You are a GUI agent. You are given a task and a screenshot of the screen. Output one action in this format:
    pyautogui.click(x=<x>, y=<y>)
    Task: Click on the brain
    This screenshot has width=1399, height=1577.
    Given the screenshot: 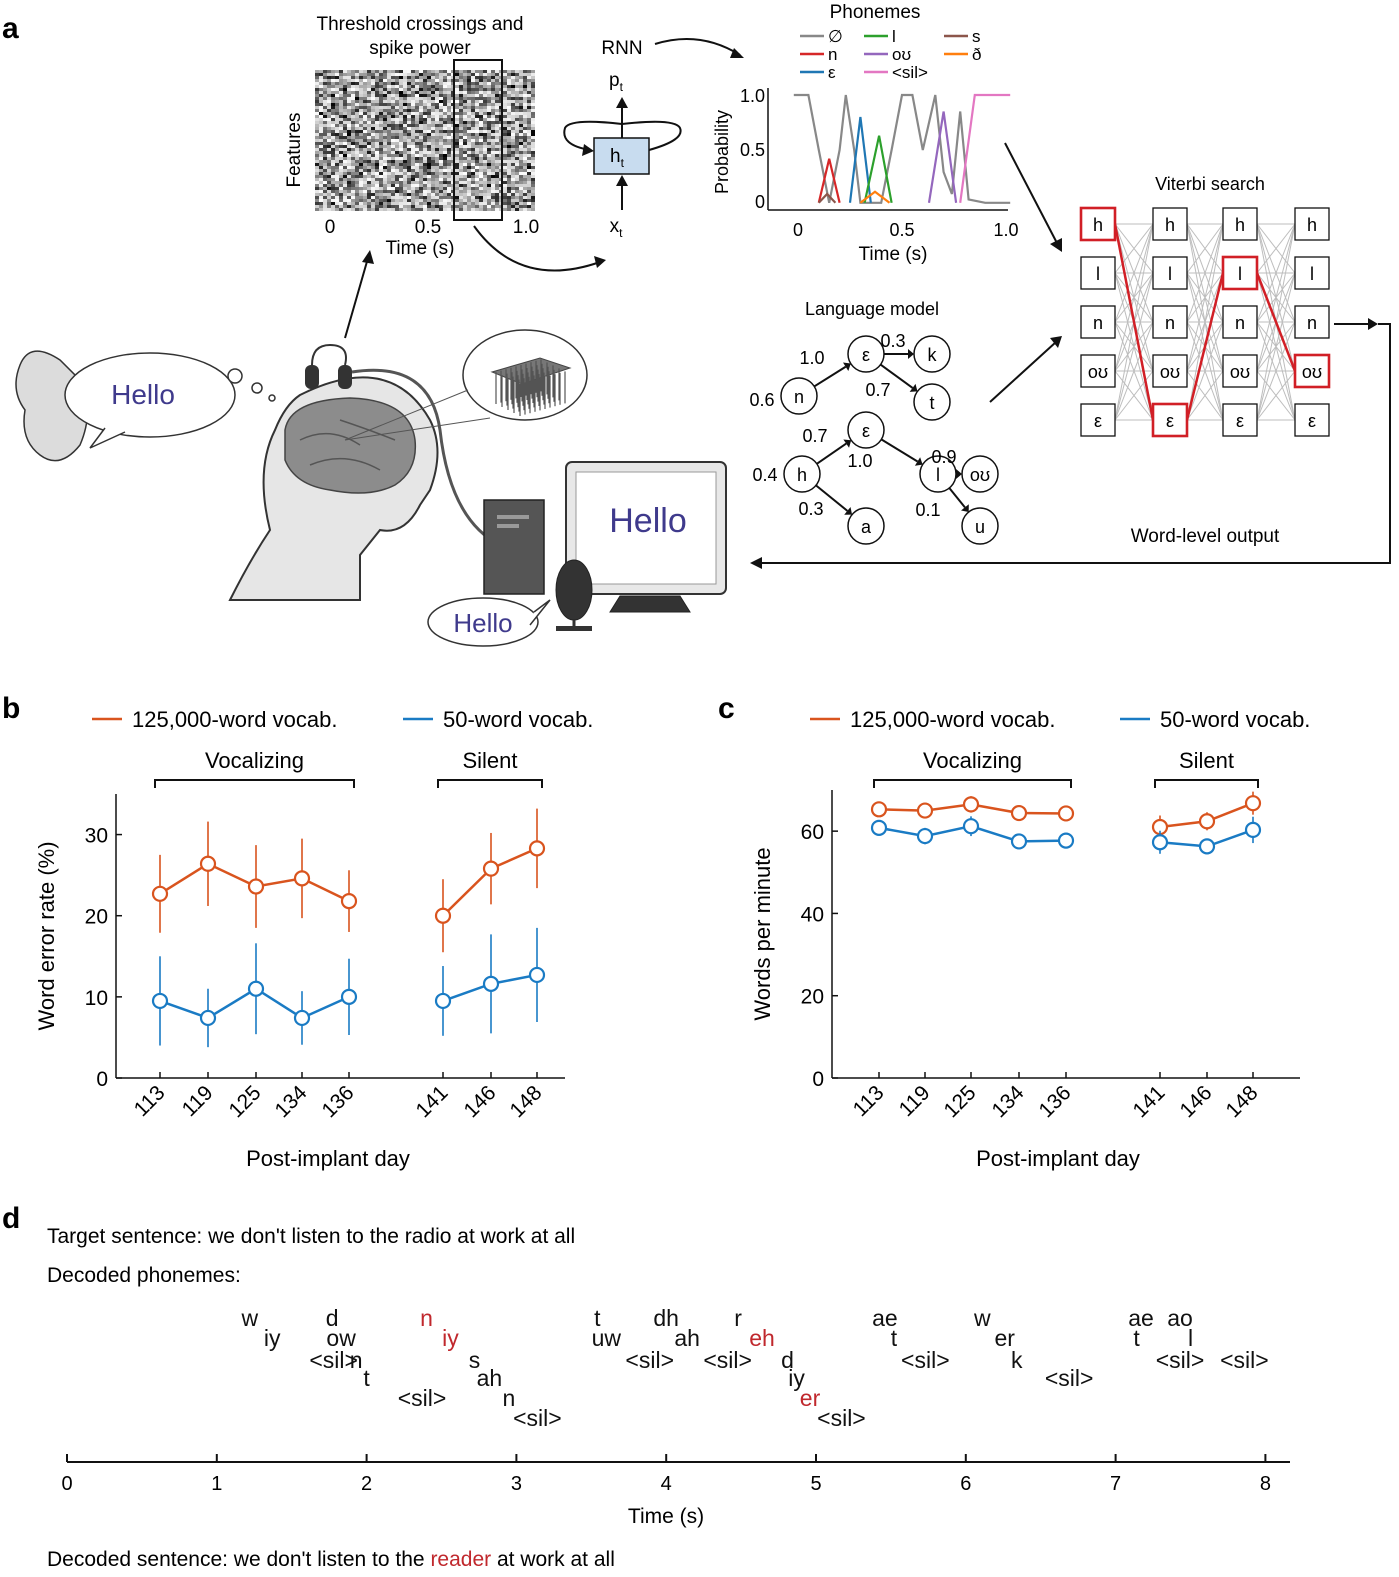 What is the action you would take?
    pyautogui.click(x=350, y=445)
    